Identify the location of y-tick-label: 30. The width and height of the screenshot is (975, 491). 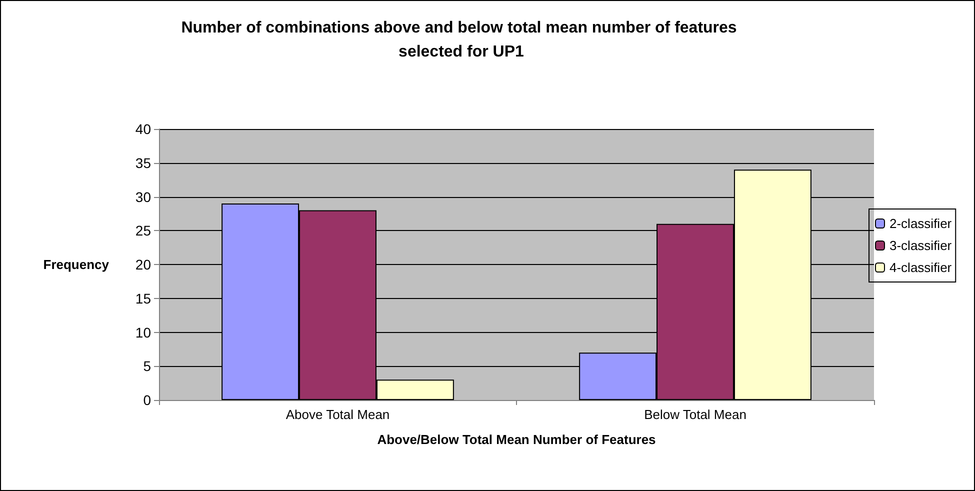
(143, 196).